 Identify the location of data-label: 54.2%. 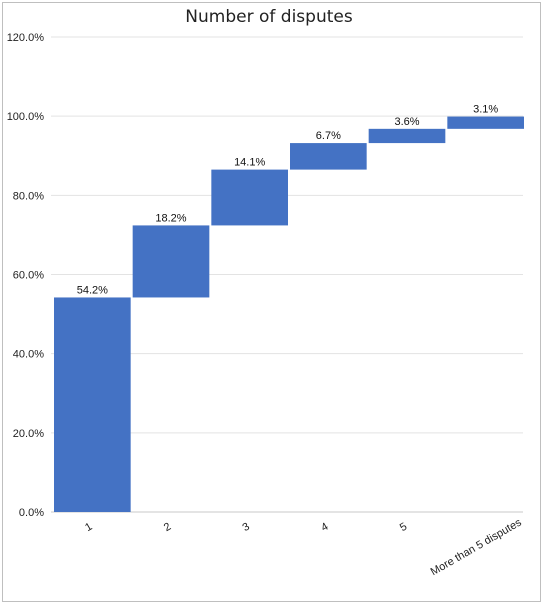
(92, 290).